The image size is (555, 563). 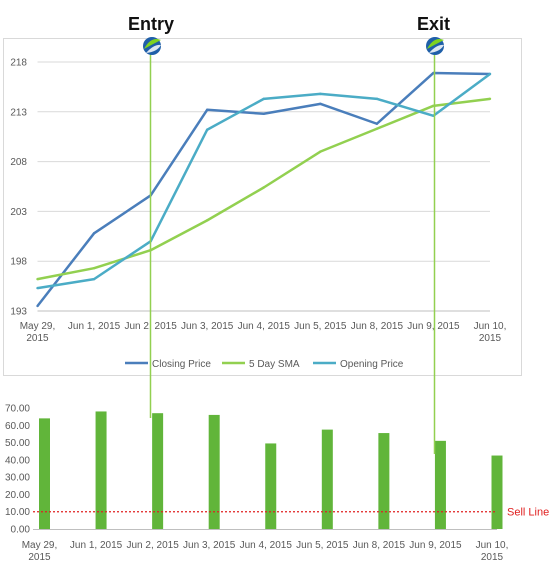 What do you see at coordinates (17, 409) in the screenshot?
I see `bar-y-tick-label: 70.00` at bounding box center [17, 409].